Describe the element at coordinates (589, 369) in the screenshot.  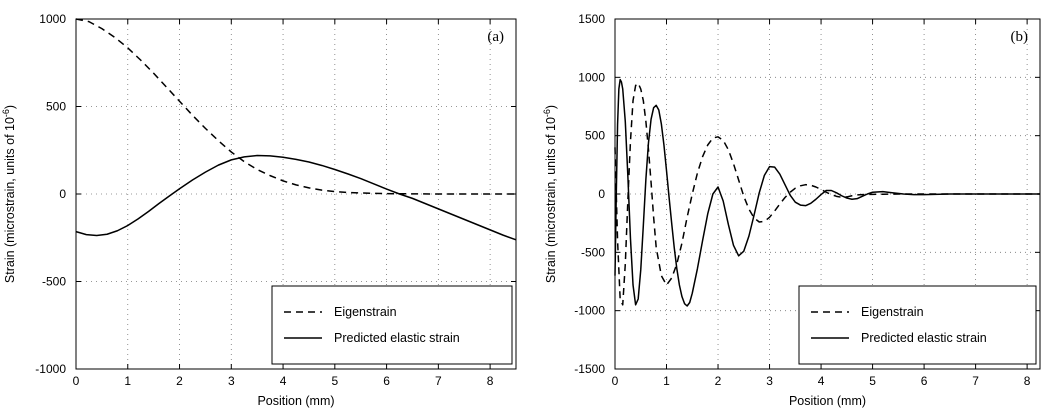
I see `y-tick-label: -1500` at that location.